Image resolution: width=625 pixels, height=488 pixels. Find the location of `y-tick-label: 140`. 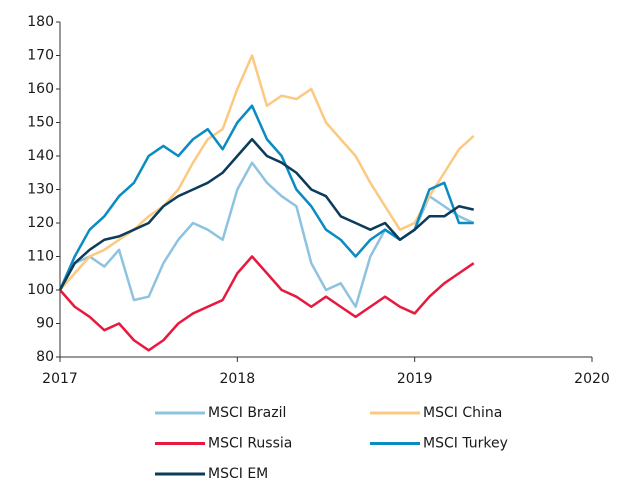

y-tick-label: 140 is located at coordinates (40, 156).